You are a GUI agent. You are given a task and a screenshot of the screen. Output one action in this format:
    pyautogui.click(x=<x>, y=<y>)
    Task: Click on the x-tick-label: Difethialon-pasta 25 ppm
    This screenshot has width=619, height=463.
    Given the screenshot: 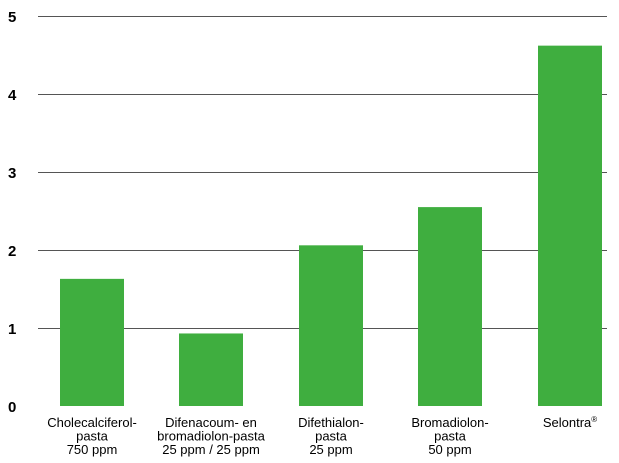 What is the action you would take?
    pyautogui.click(x=331, y=436)
    